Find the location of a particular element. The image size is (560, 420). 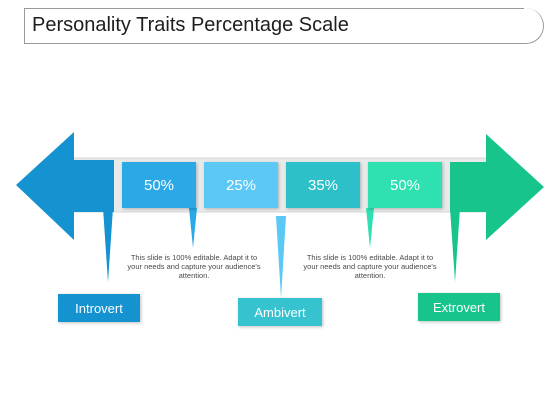

segment-3-value: 35% is located at coordinates (323, 185).